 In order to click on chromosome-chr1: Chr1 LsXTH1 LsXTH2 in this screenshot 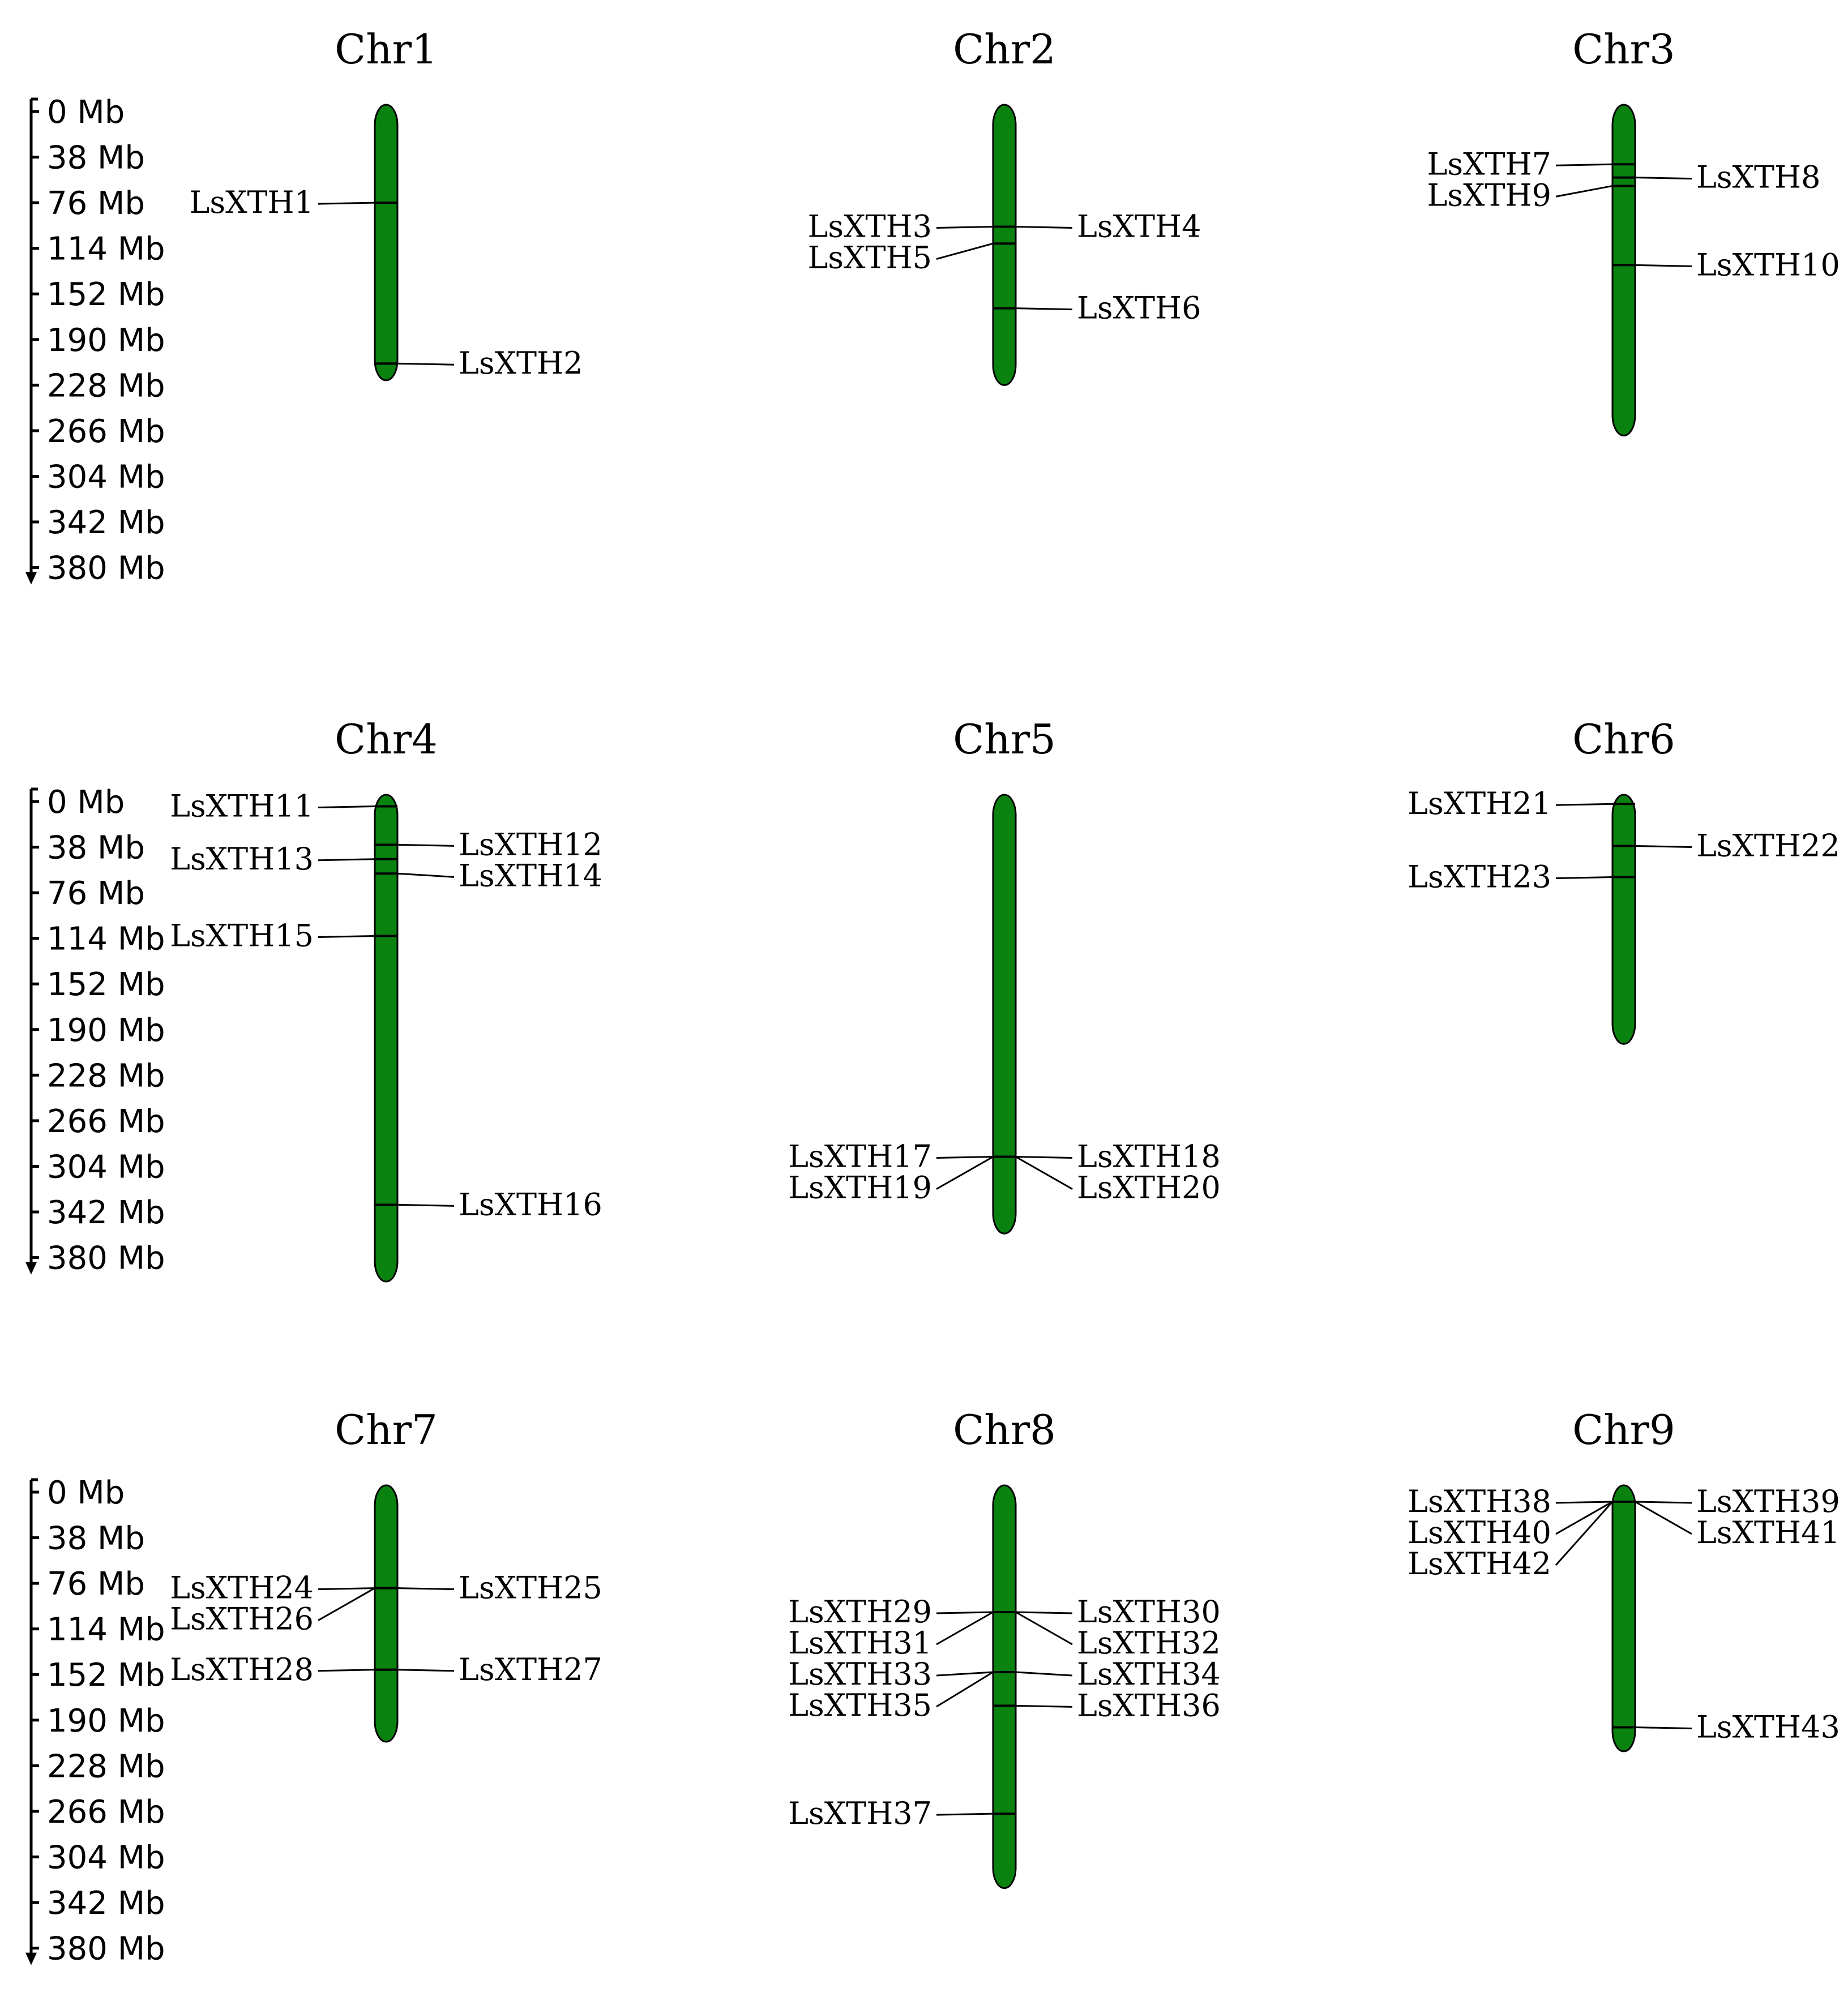, I will do `click(386, 203)`.